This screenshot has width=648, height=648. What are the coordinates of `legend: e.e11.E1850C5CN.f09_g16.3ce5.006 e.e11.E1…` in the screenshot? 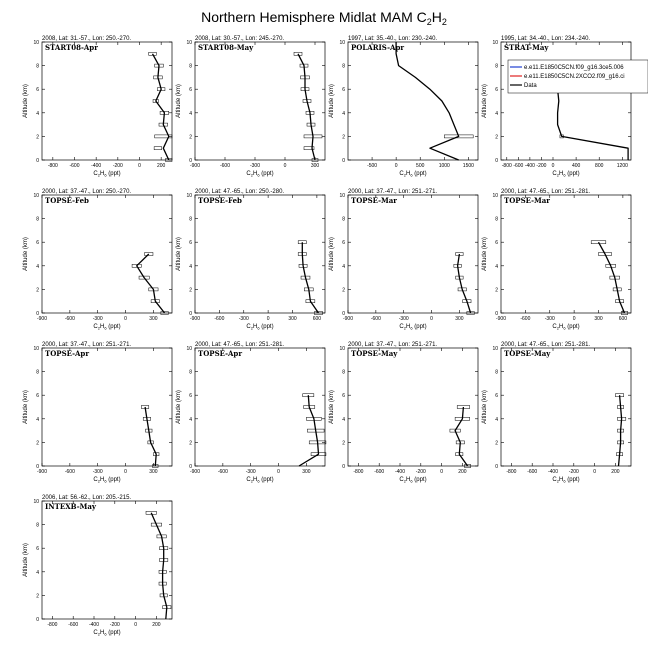 It's located at (577, 76).